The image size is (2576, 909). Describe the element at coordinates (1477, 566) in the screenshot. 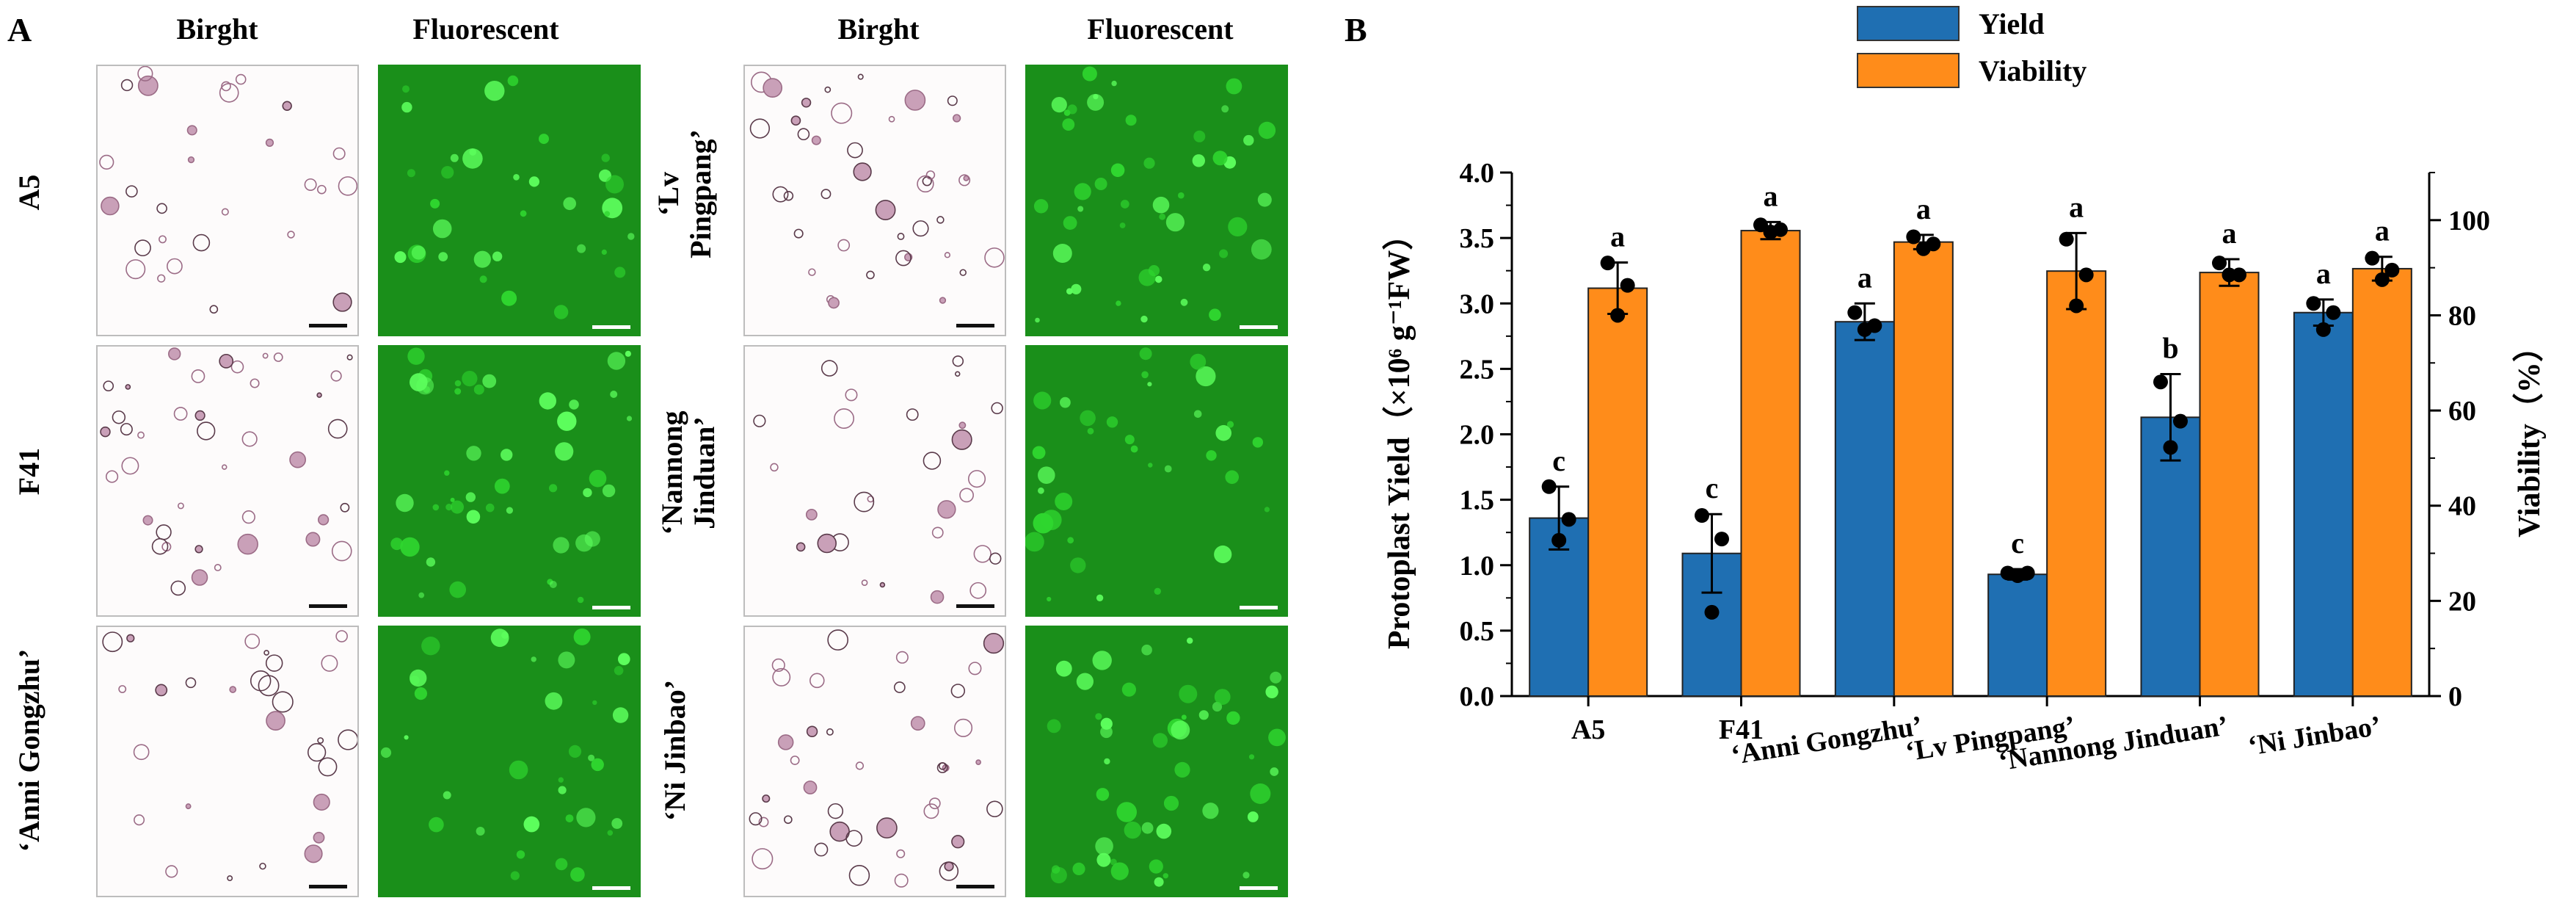

I see `left-tick-label: 1.0` at that location.